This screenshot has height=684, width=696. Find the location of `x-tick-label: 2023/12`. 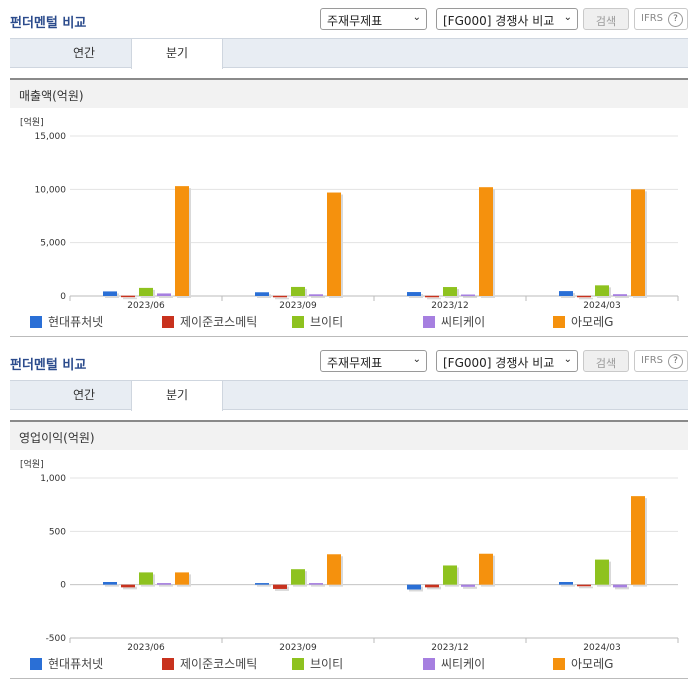

x-tick-label: 2023/12 is located at coordinates (449, 306).